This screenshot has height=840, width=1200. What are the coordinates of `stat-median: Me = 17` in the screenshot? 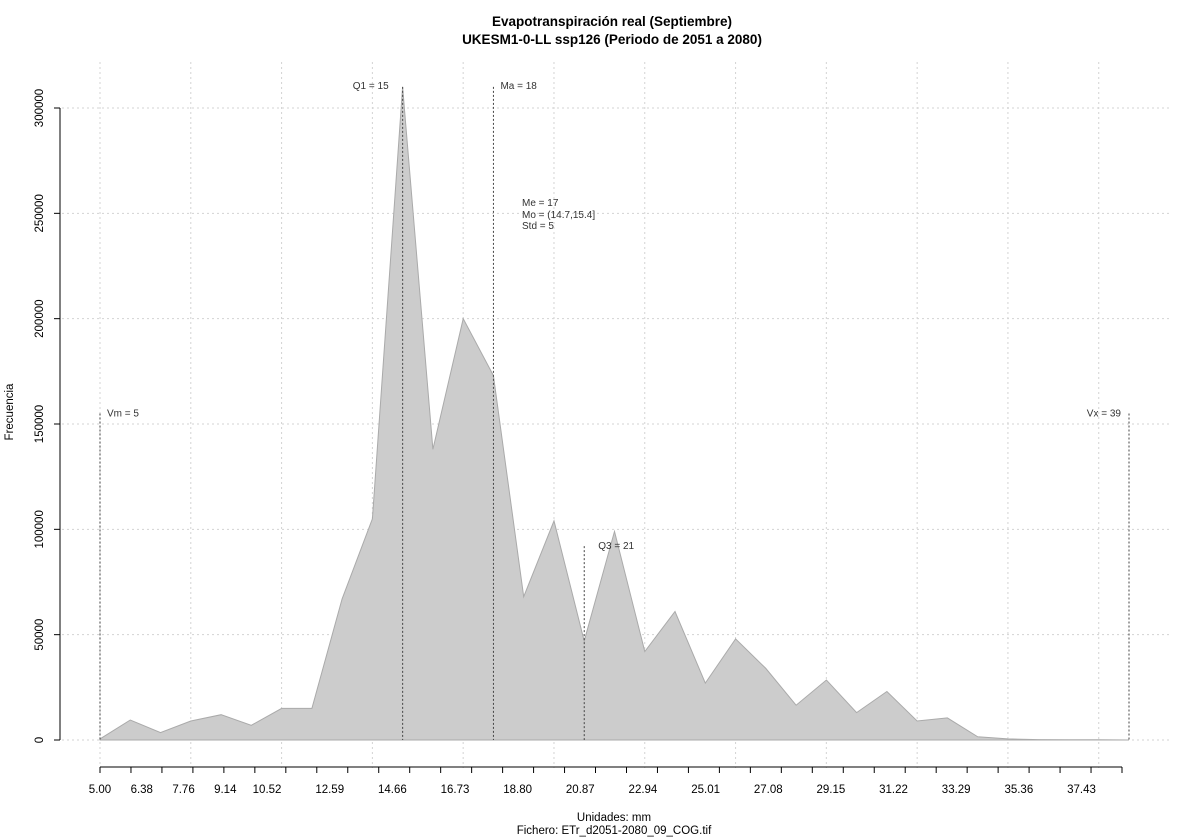 It's located at (540, 203).